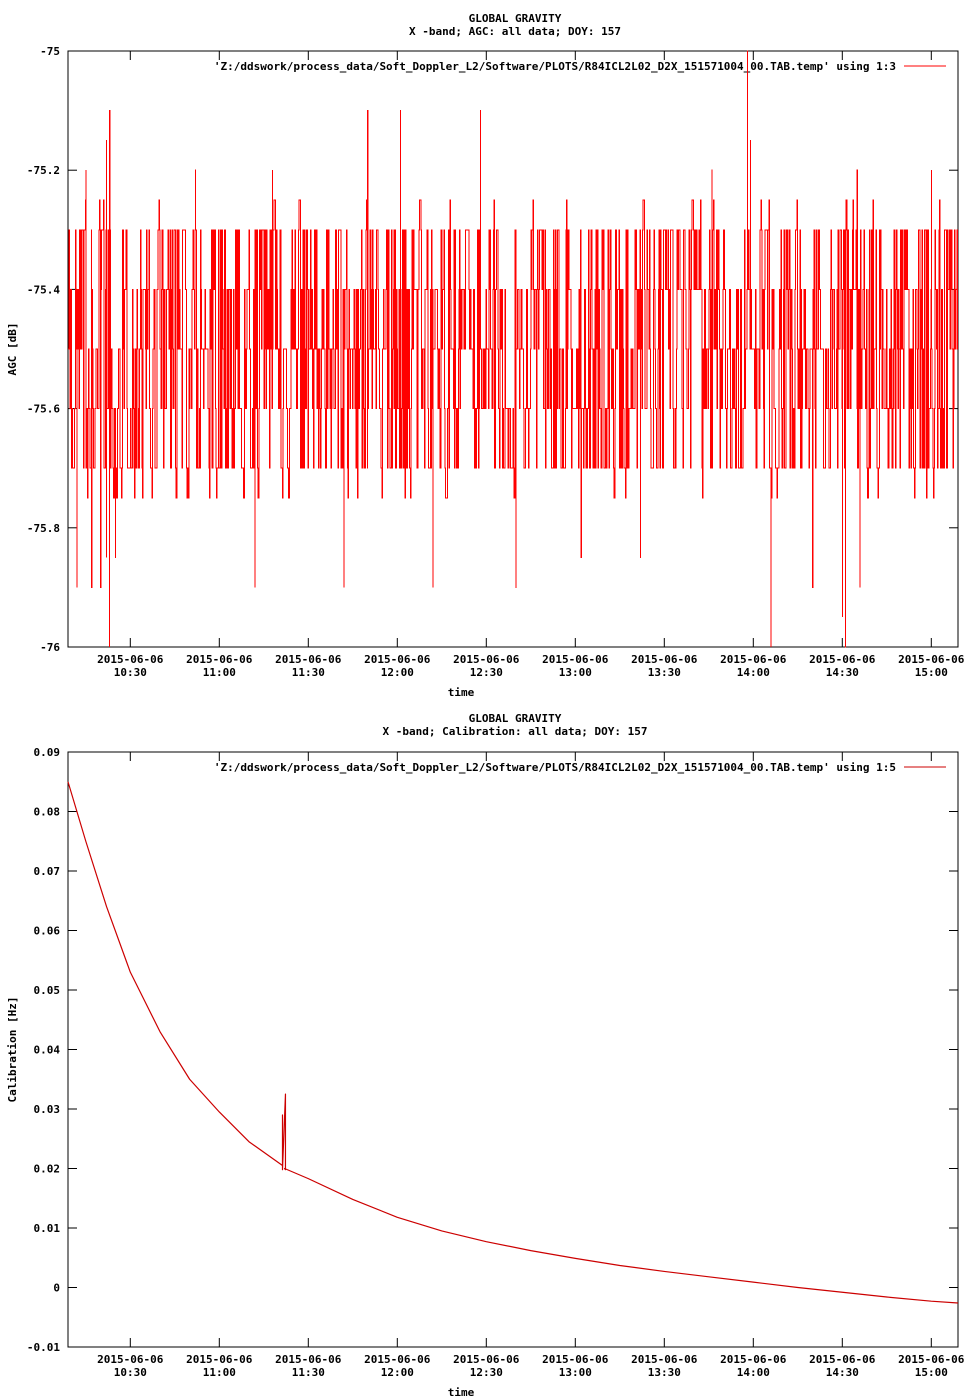 The width and height of the screenshot is (980, 1400). What do you see at coordinates (43, 409) in the screenshot?
I see `y-tick-label: -75.6` at bounding box center [43, 409].